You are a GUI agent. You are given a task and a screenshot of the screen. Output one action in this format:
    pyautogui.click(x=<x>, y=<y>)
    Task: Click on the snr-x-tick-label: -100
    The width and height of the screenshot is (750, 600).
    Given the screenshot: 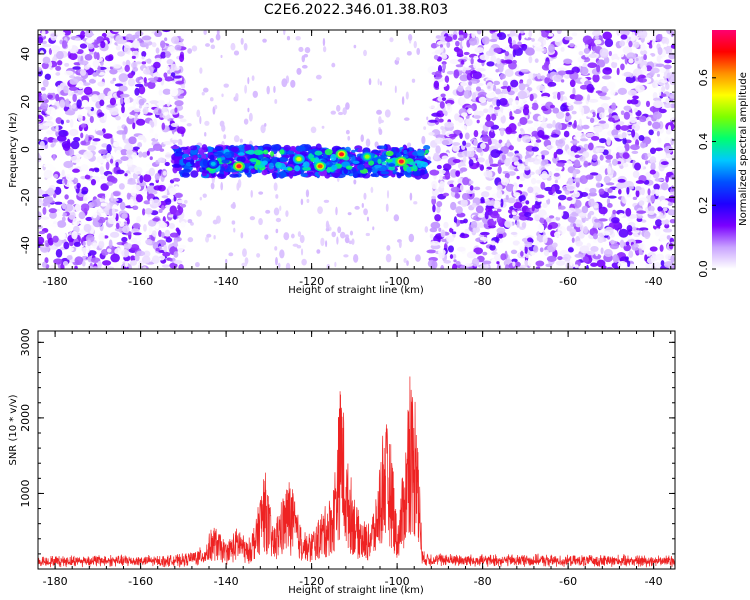 What is the action you would take?
    pyautogui.click(x=397, y=581)
    